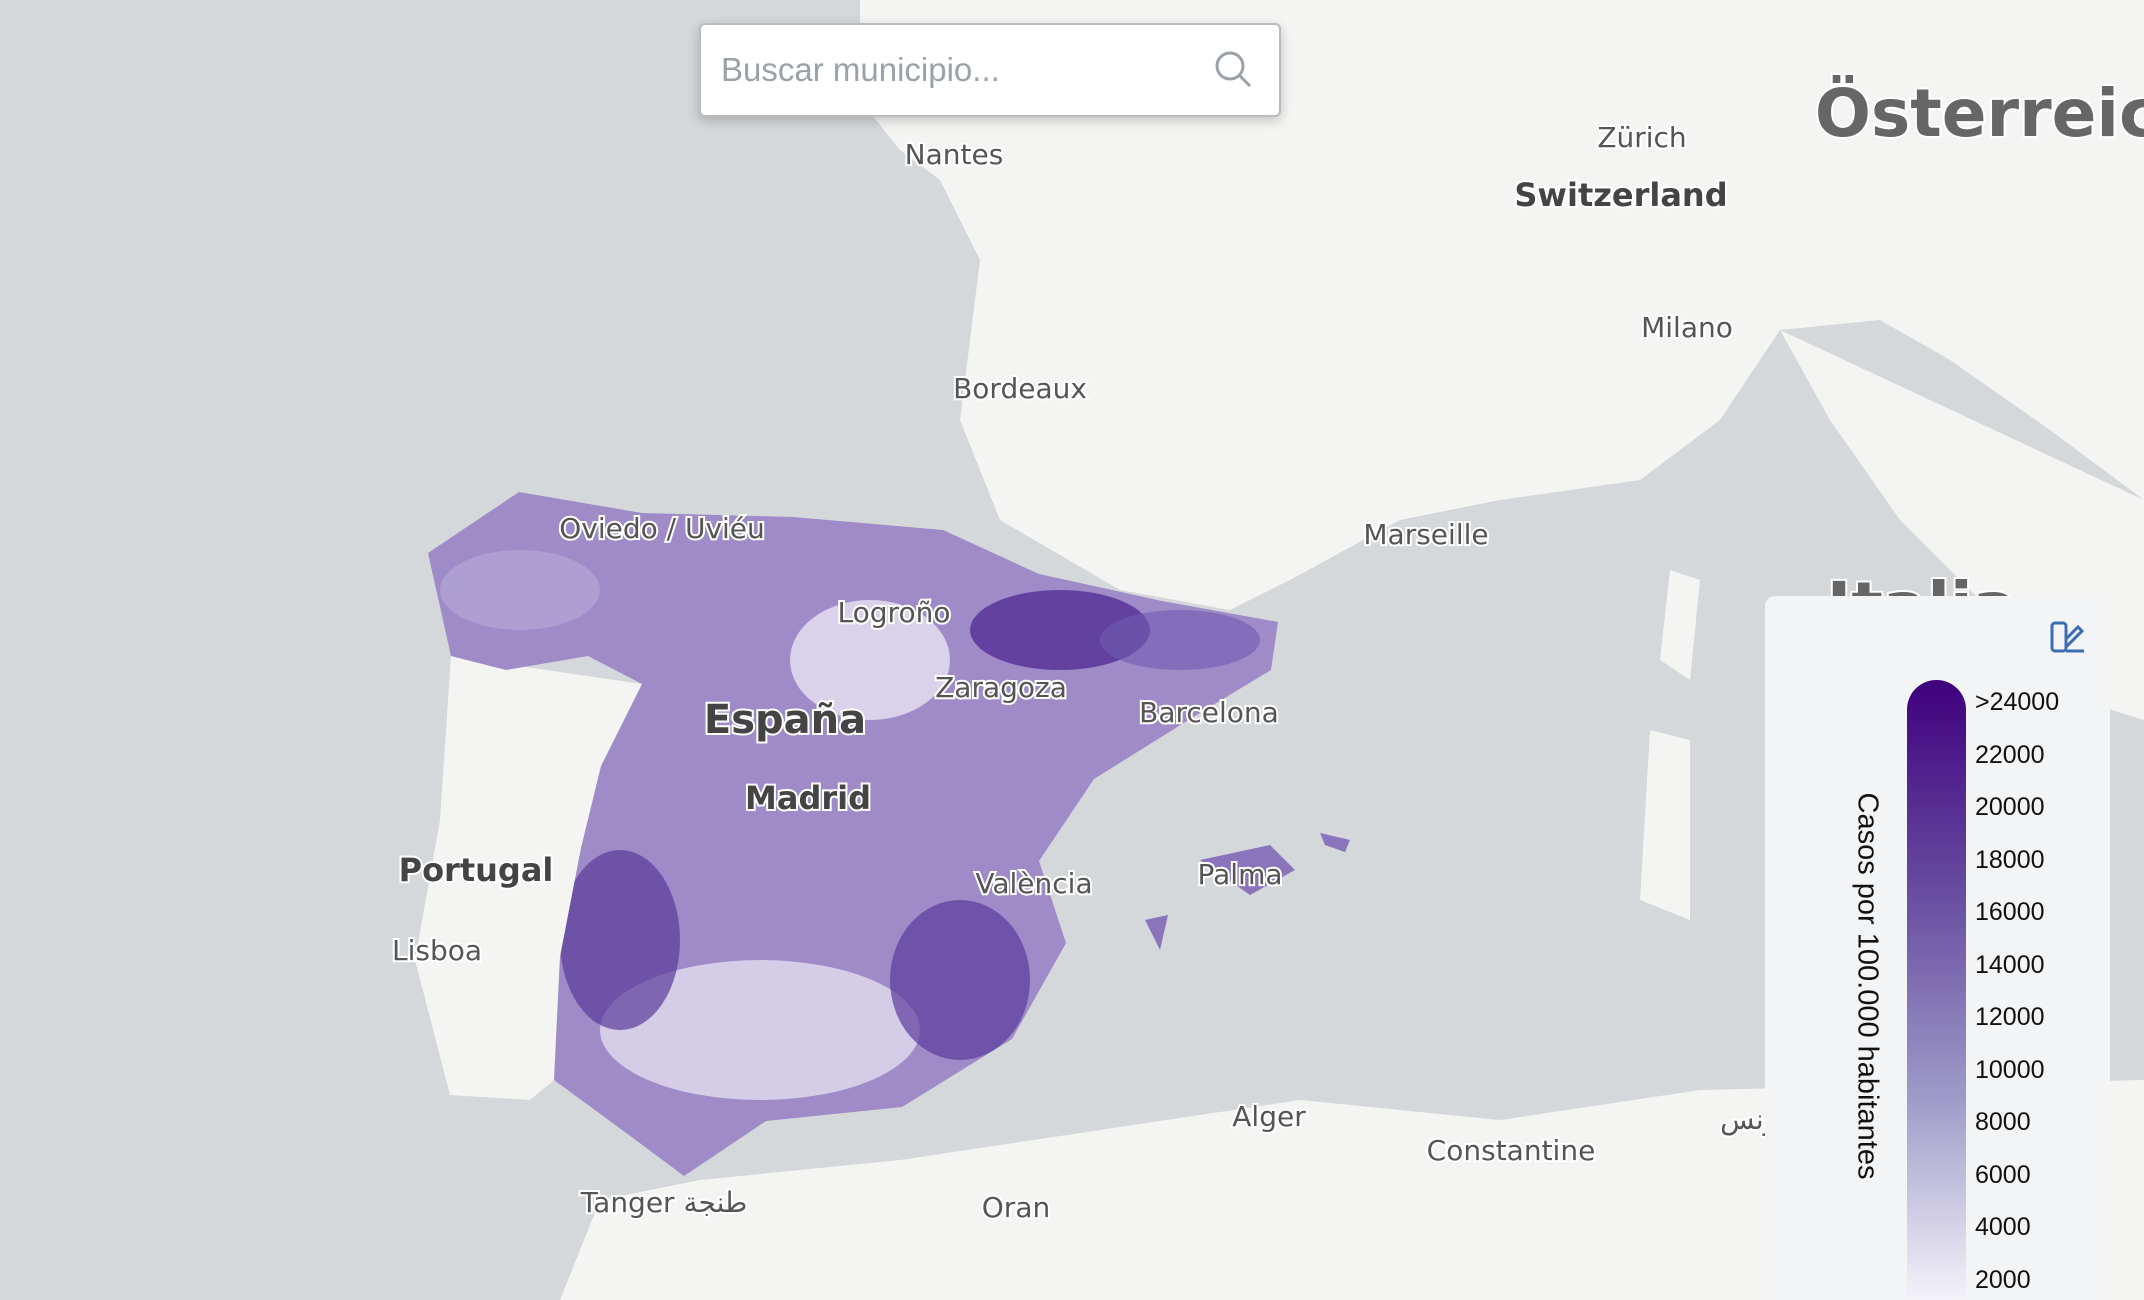  I want to click on map-label: Marseille, so click(1425, 534).